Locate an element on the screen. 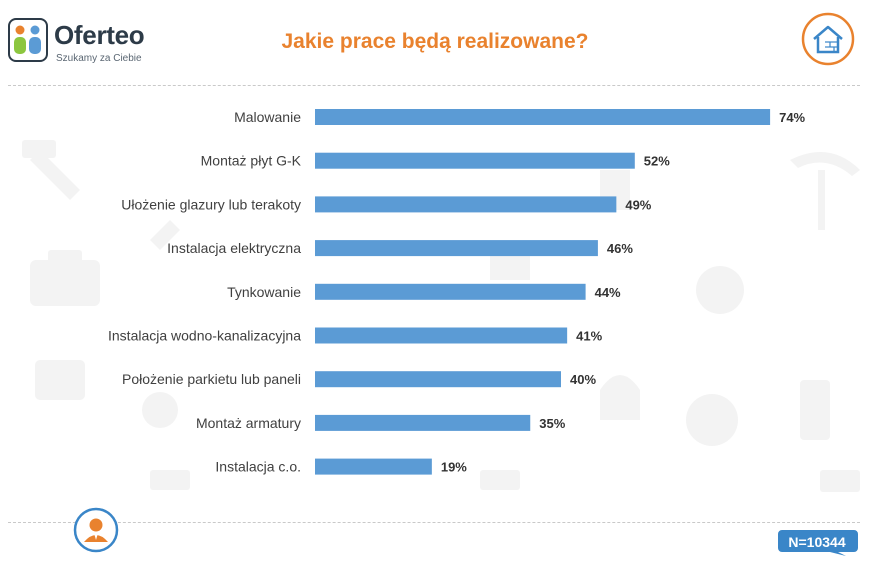  category-label: Malowanie is located at coordinates (267, 117).